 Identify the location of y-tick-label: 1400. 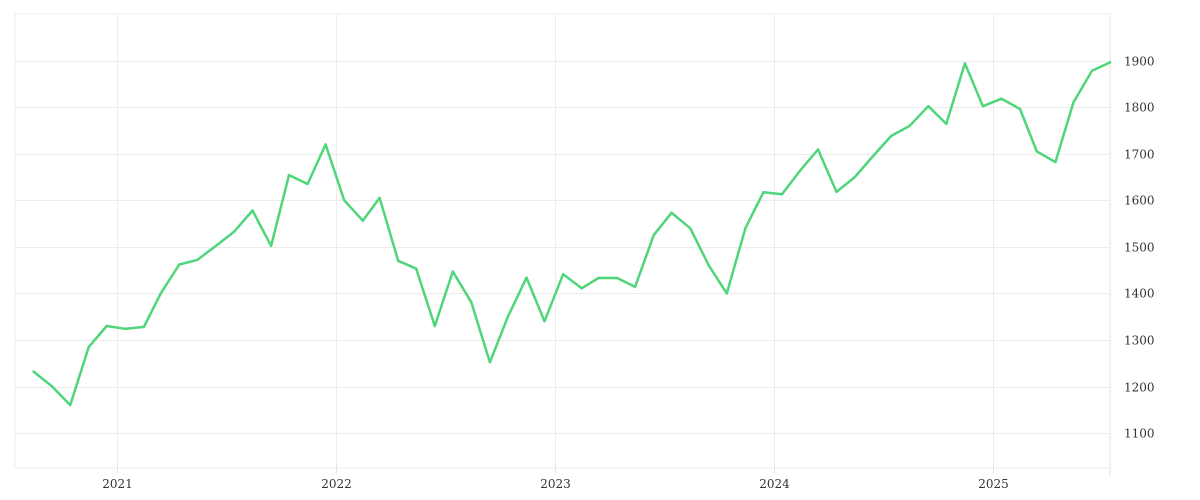
(1139, 294).